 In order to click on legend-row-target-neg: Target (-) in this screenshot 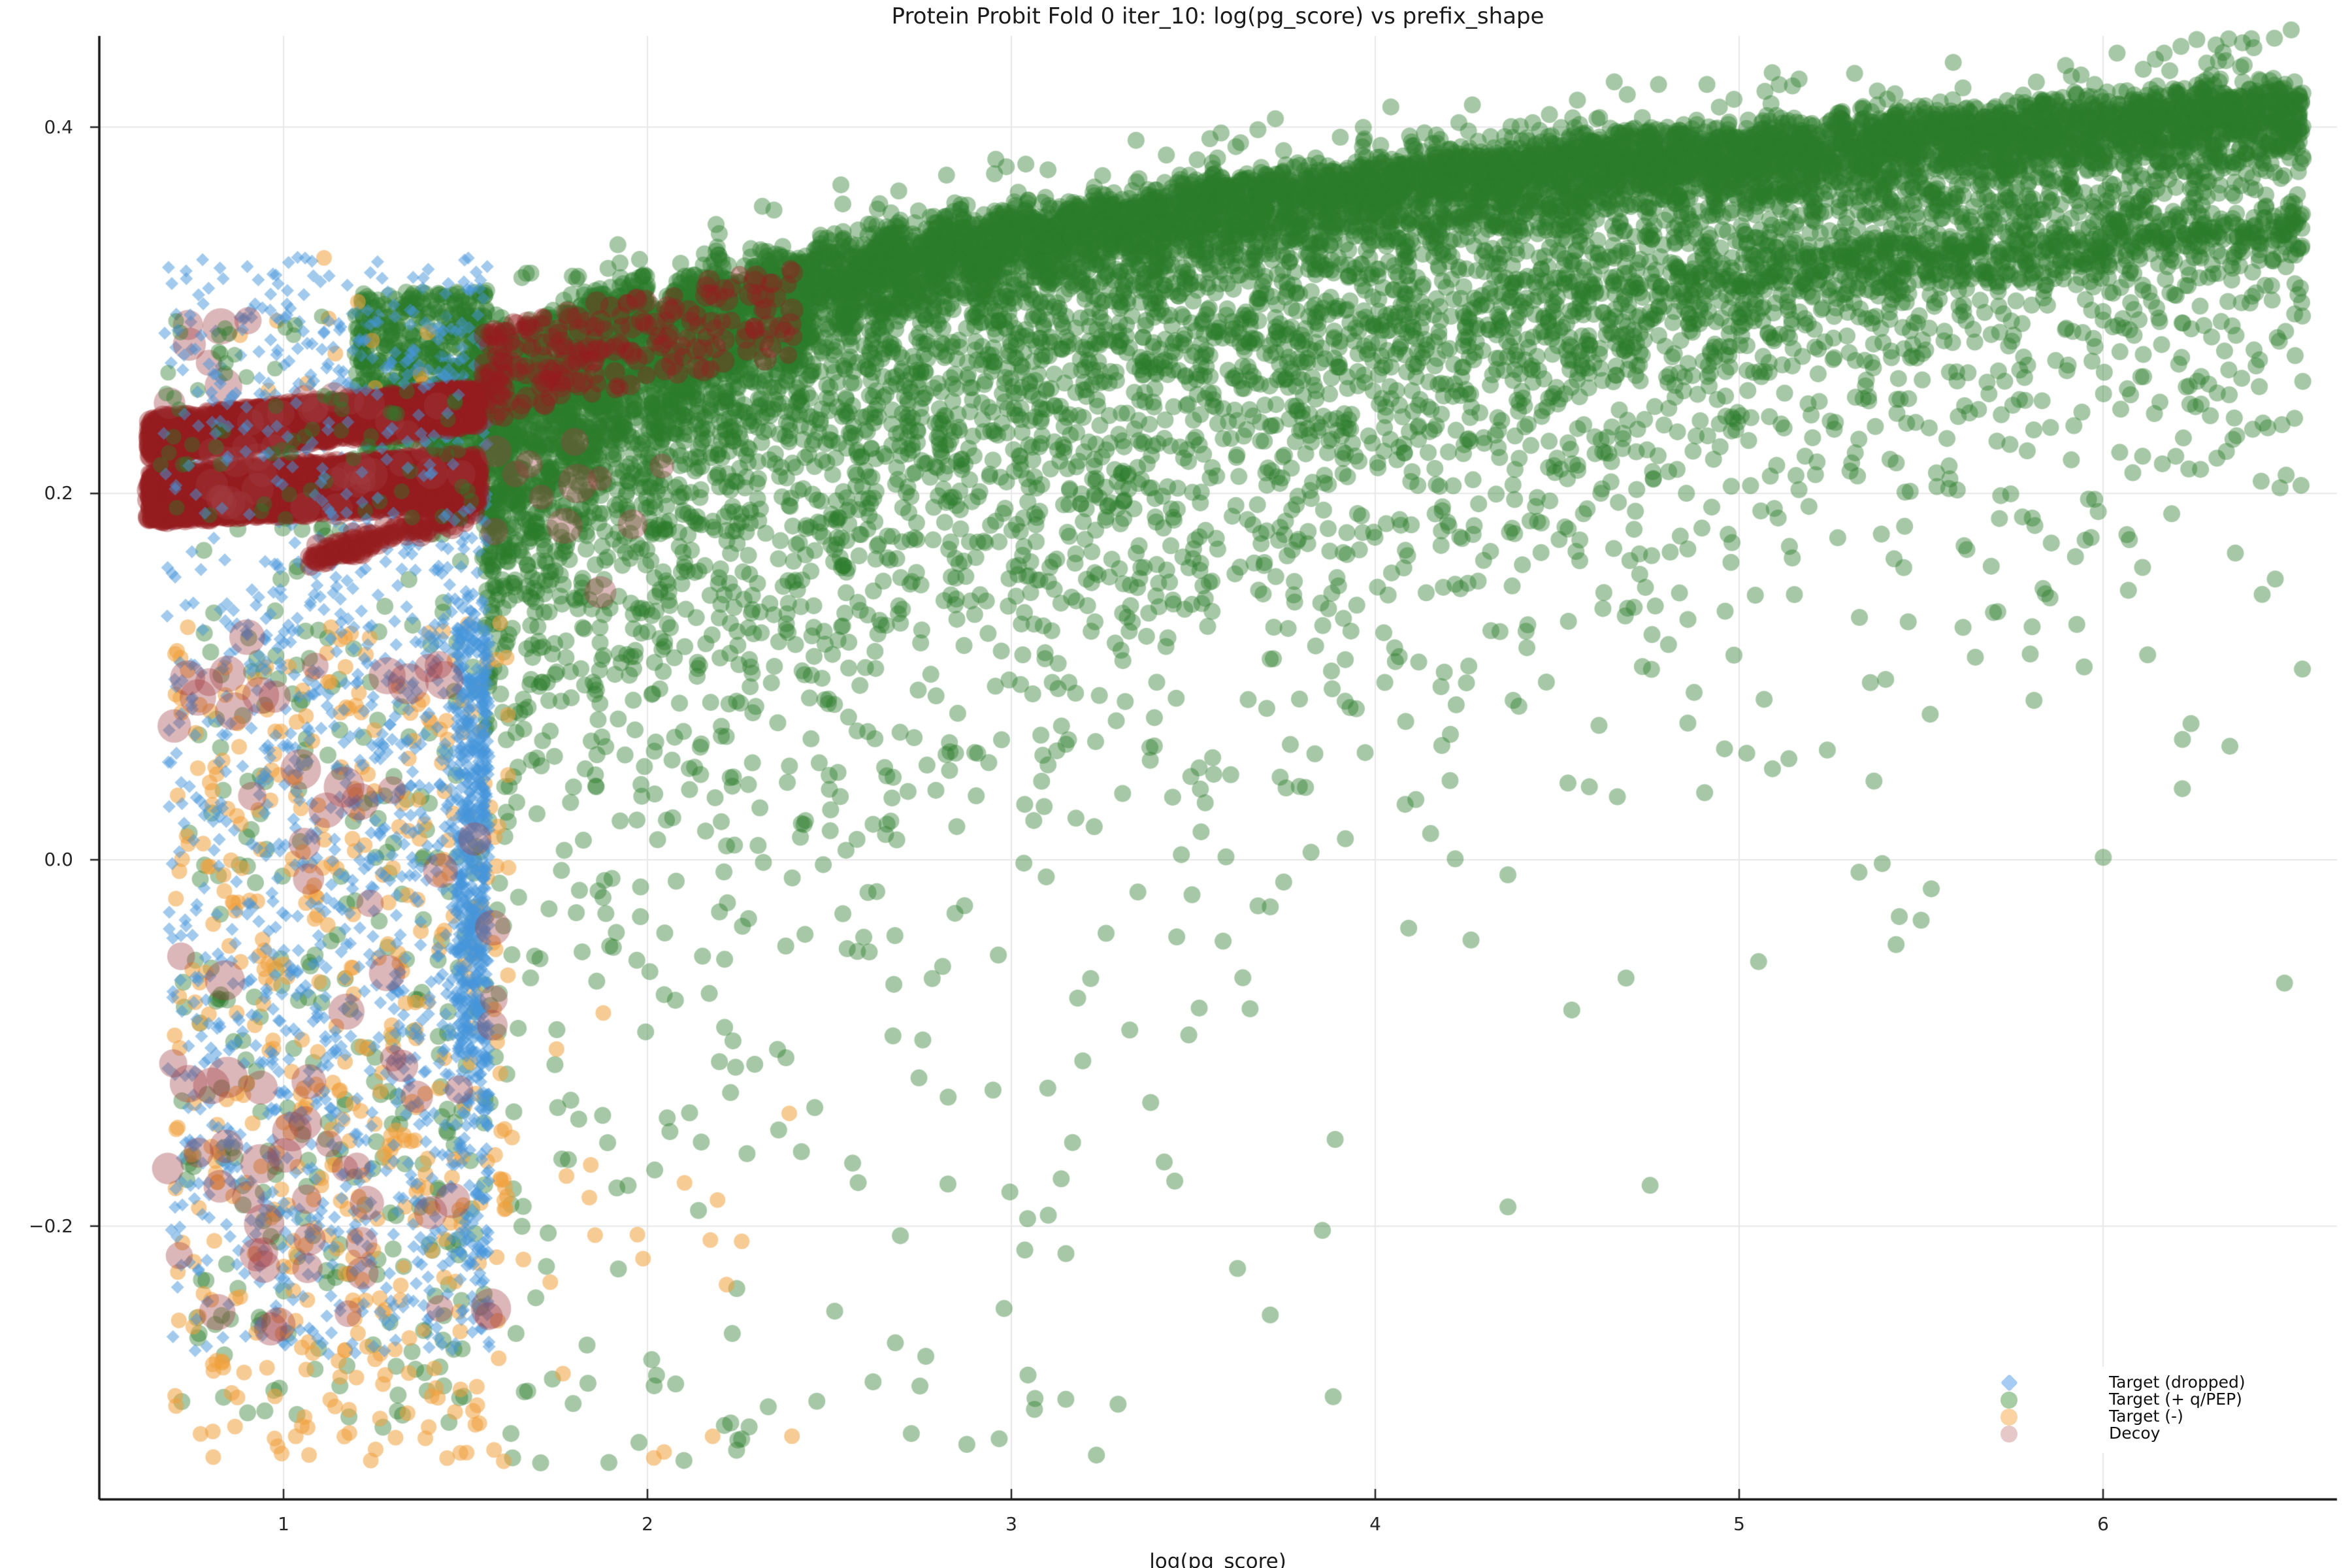, I will do `click(2164, 1416)`.